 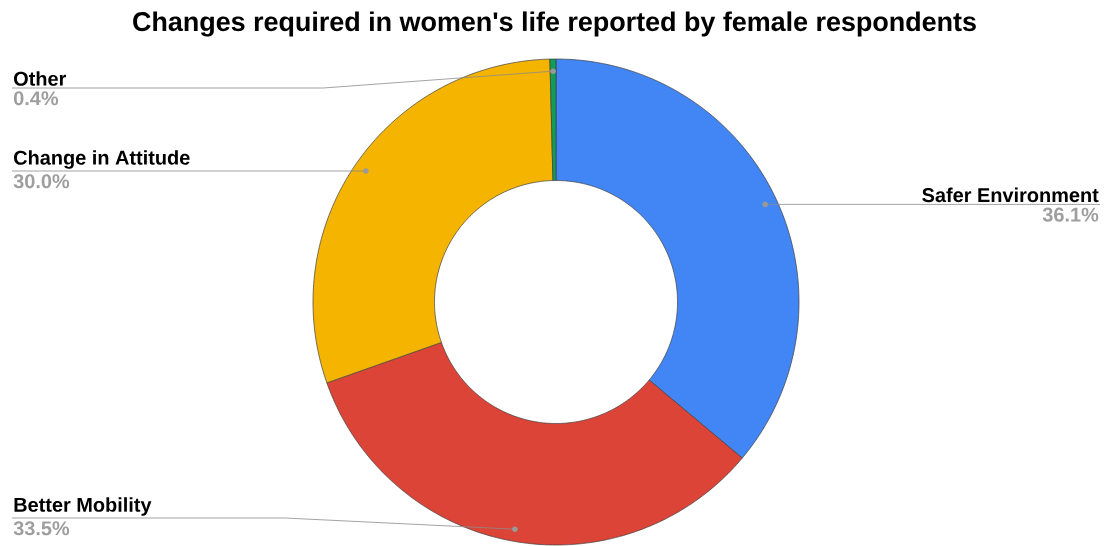 What do you see at coordinates (83, 506) in the screenshot?
I see `slice-label: Better Mobility` at bounding box center [83, 506].